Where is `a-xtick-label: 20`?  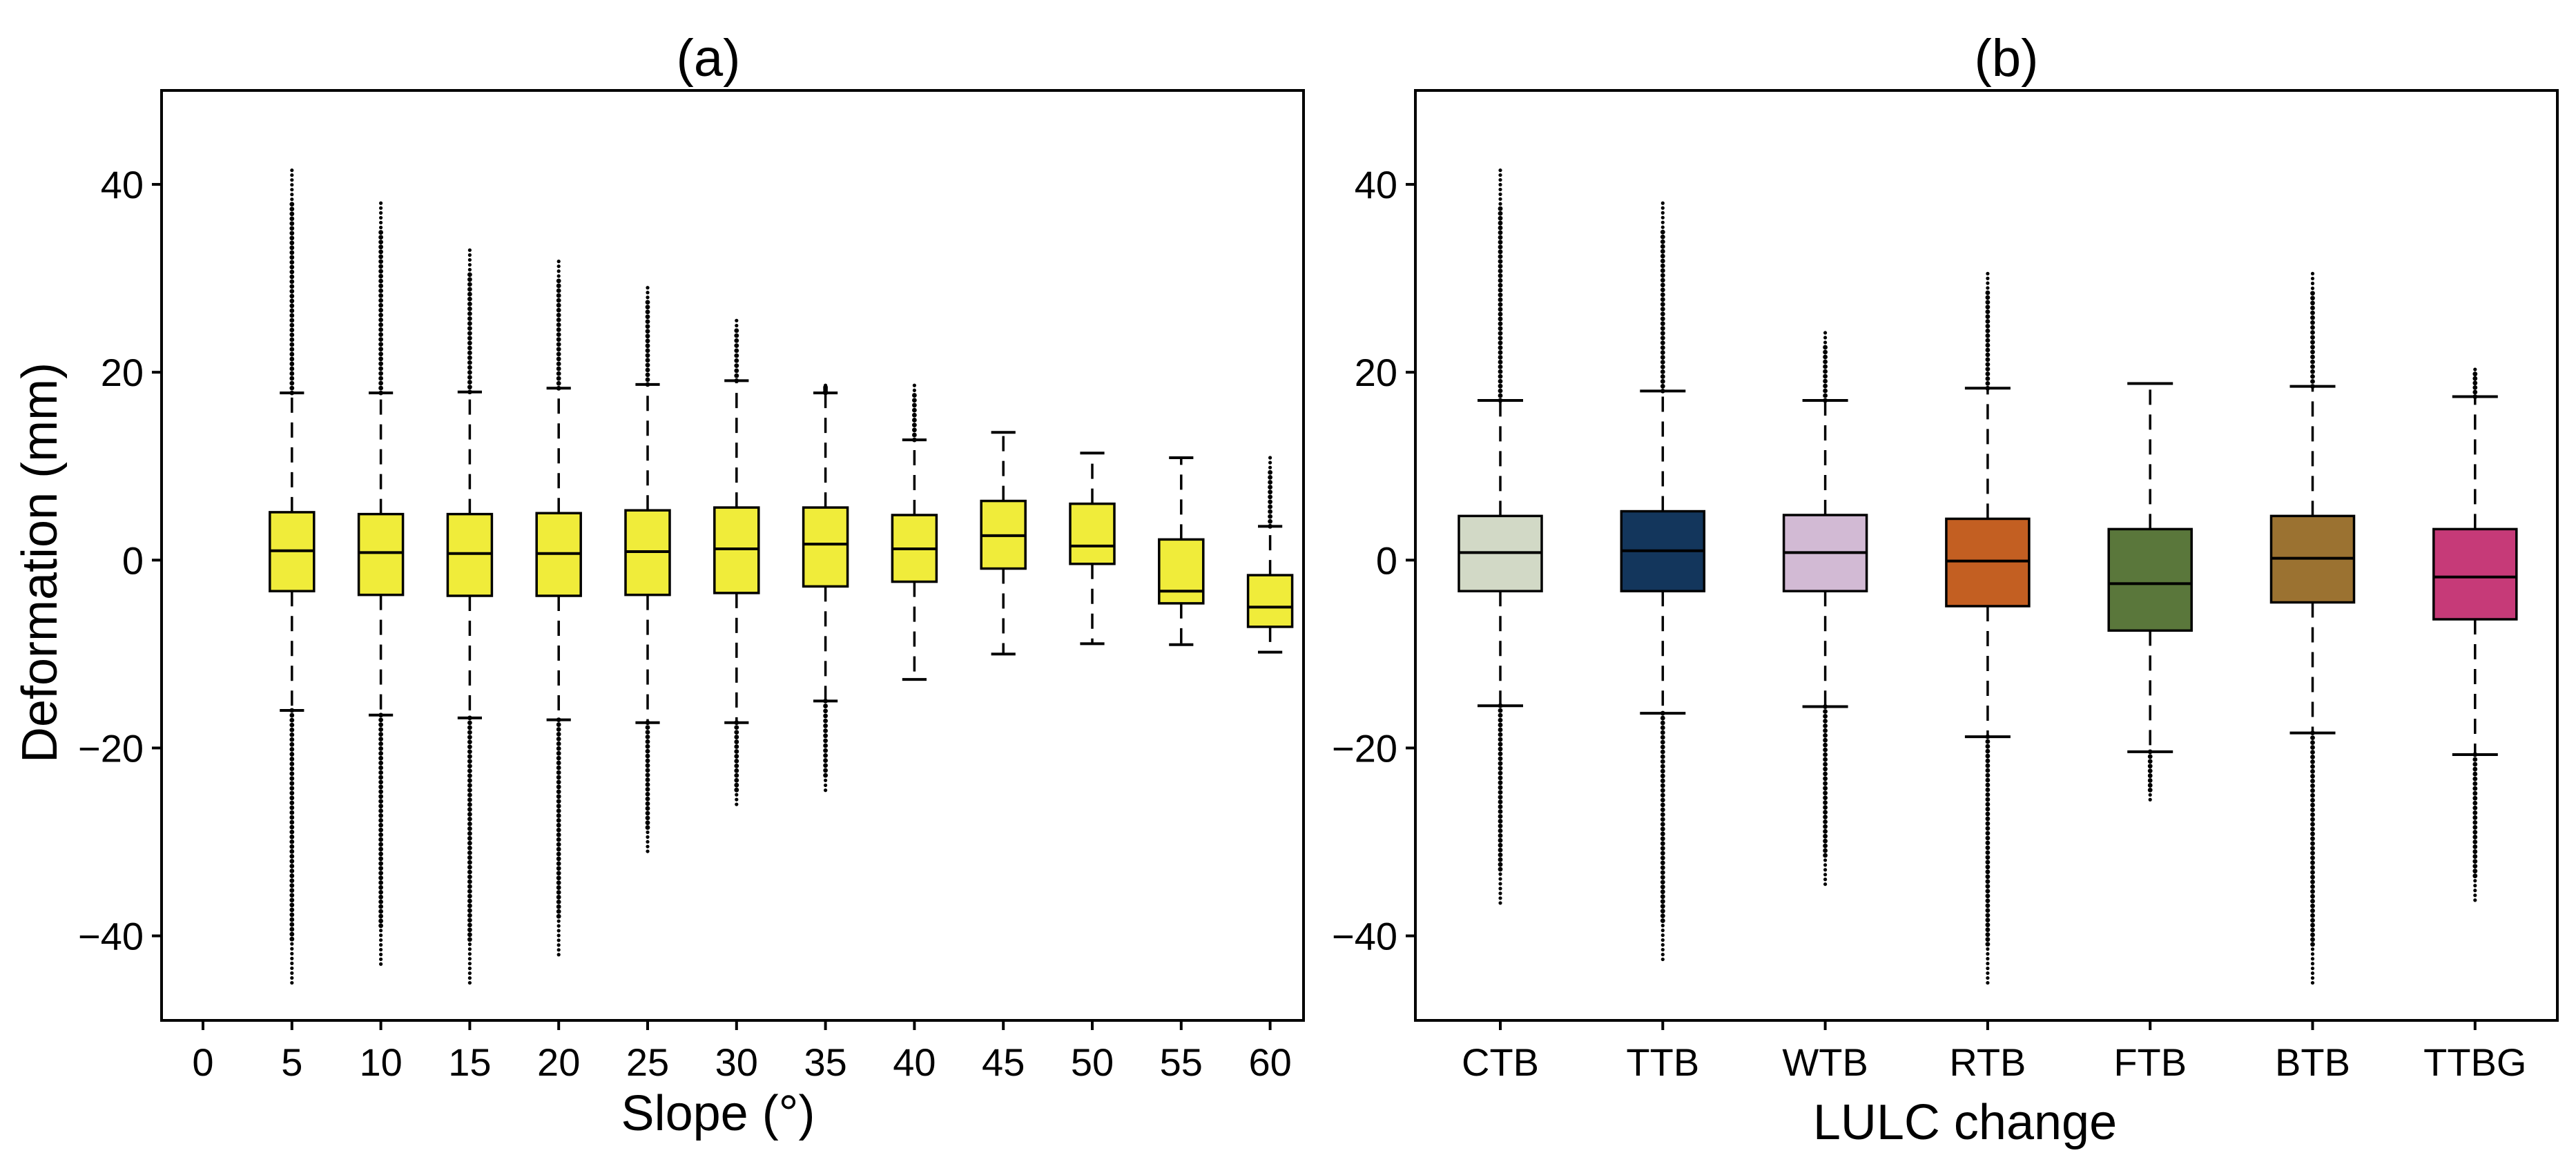
a-xtick-label: 20 is located at coordinates (559, 1062).